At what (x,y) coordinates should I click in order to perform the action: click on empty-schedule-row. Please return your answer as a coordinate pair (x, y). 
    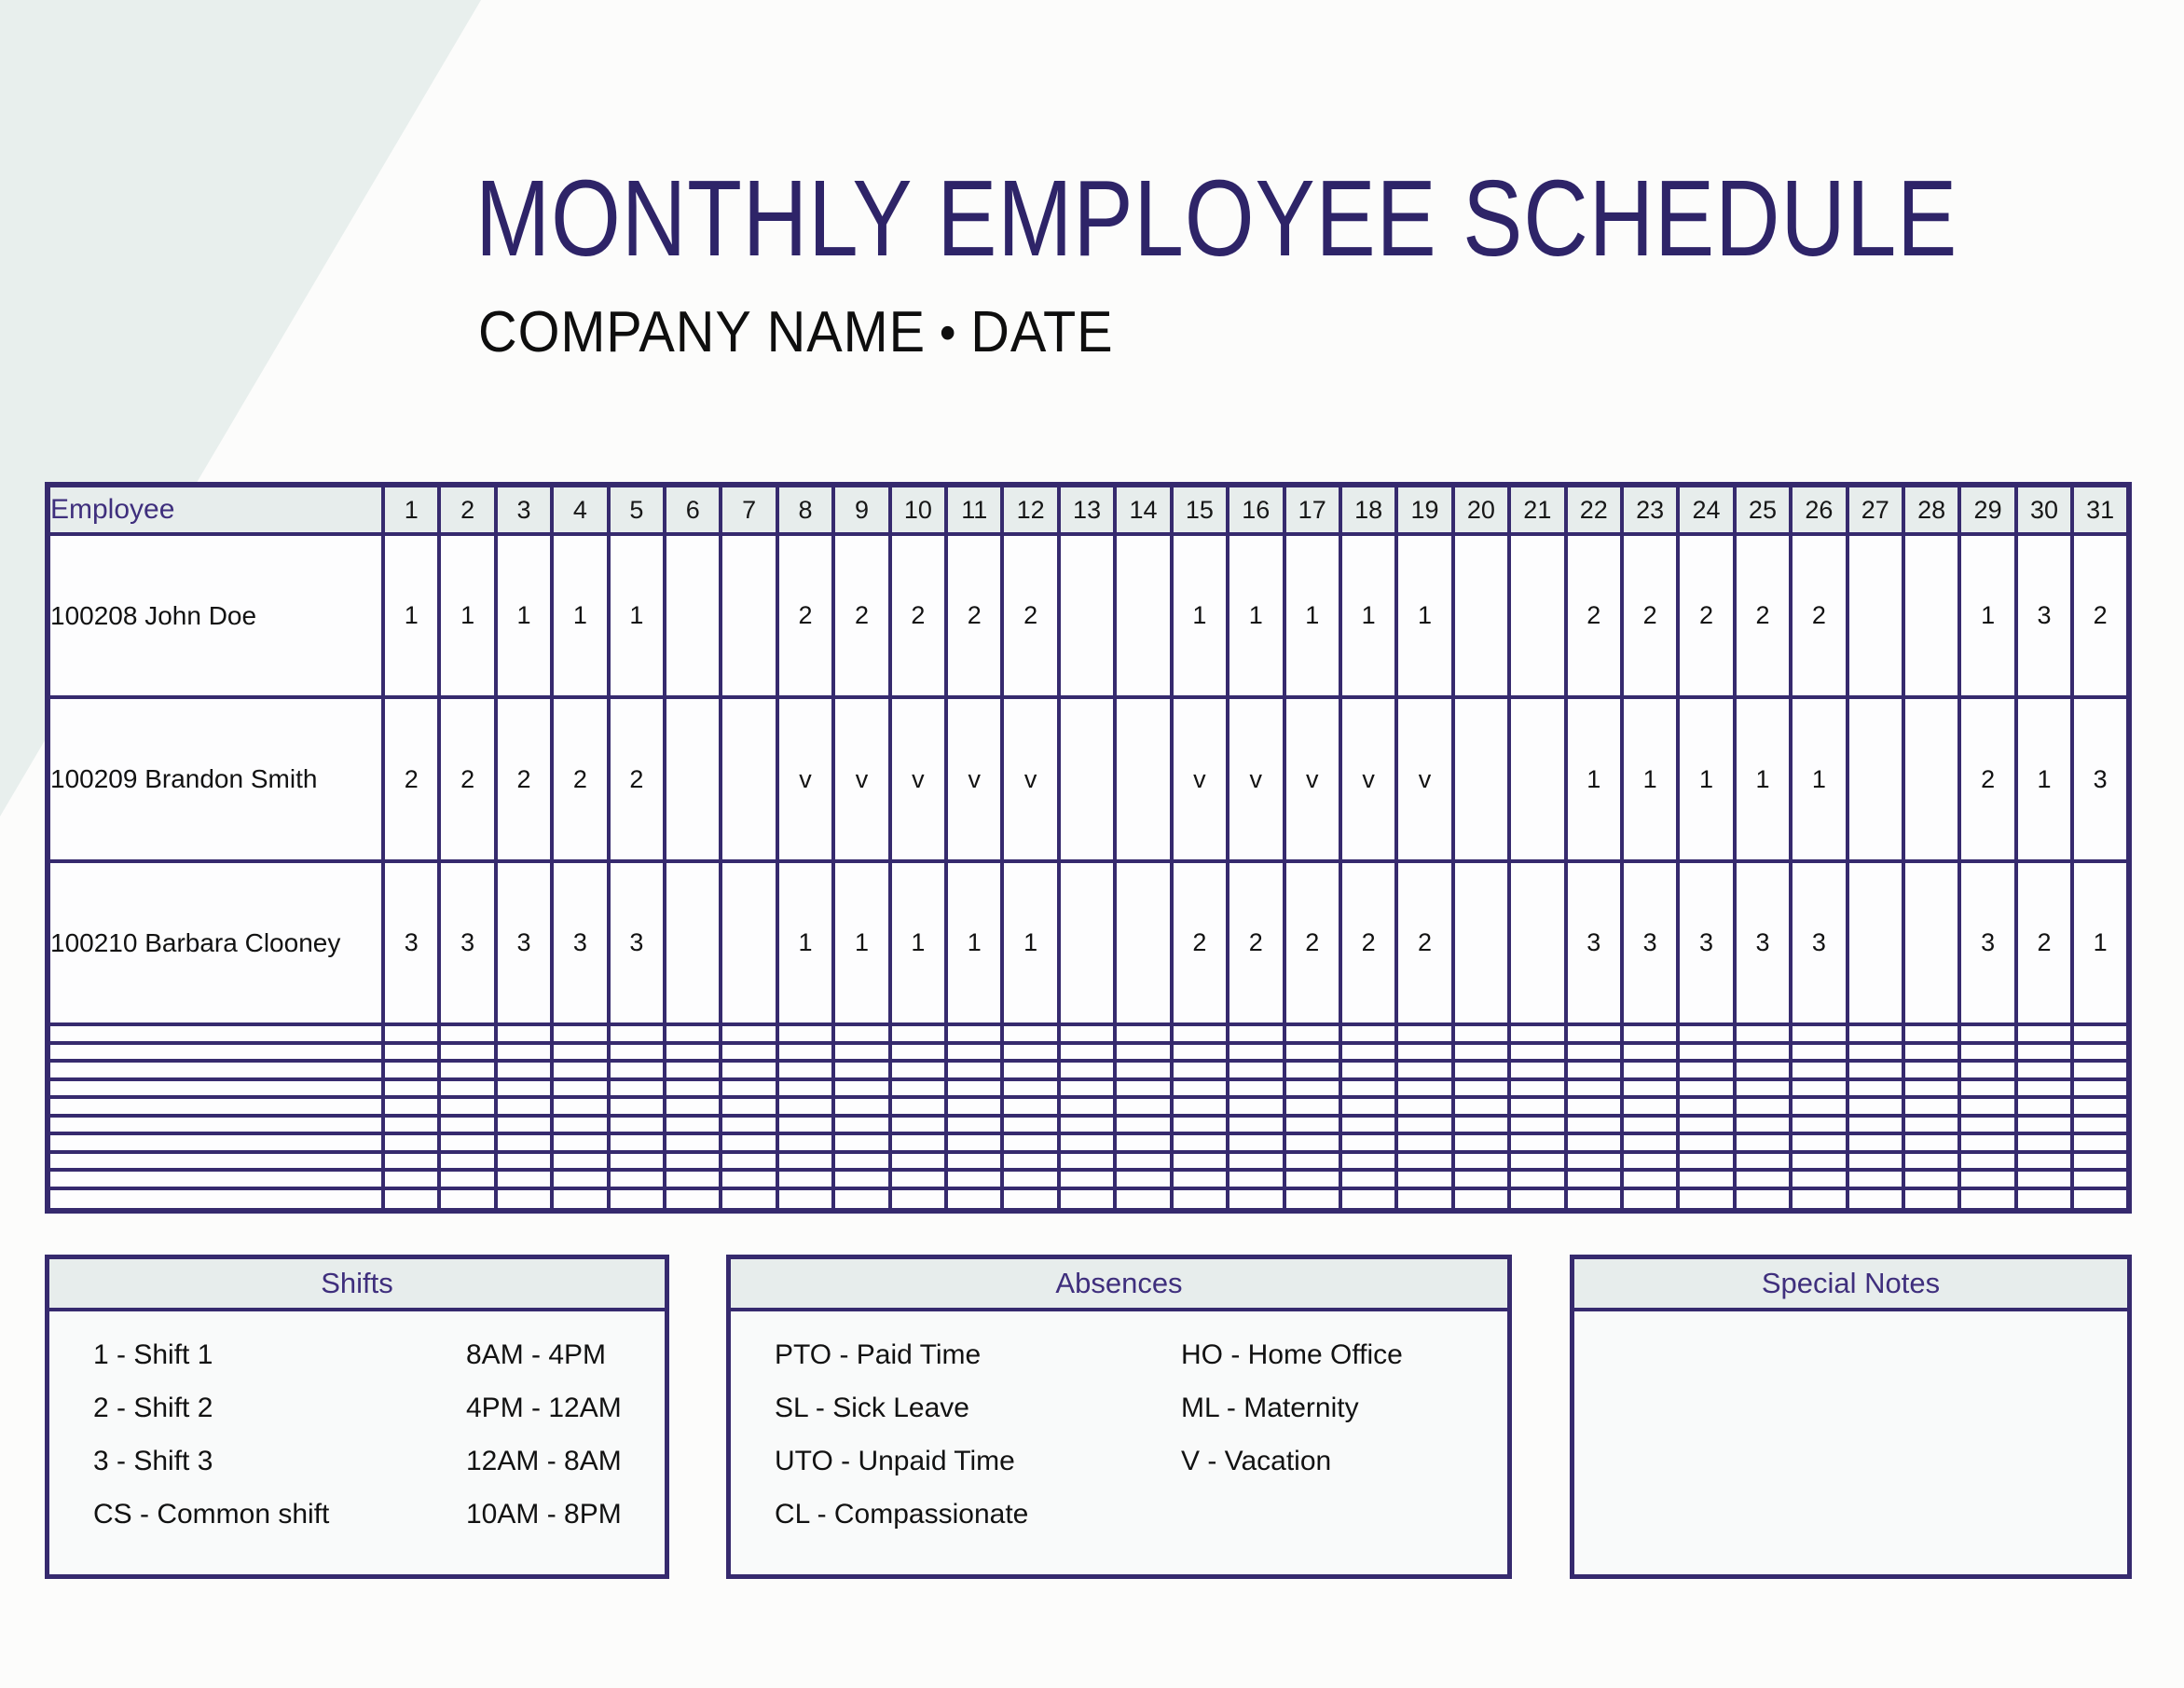
    Looking at the image, I should click on (1088, 1161).